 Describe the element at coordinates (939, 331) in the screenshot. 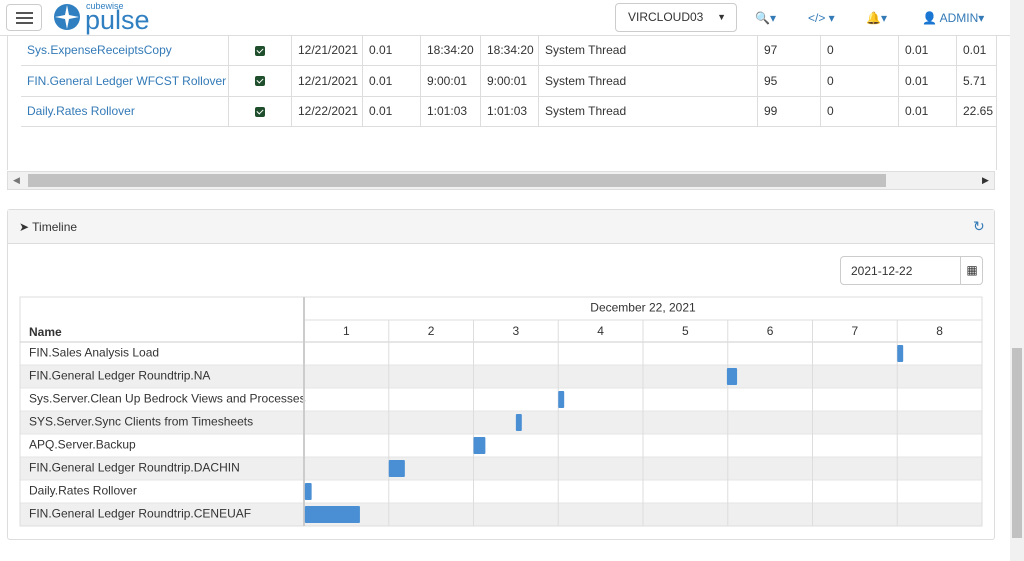

I see `hour-label: 8` at that location.